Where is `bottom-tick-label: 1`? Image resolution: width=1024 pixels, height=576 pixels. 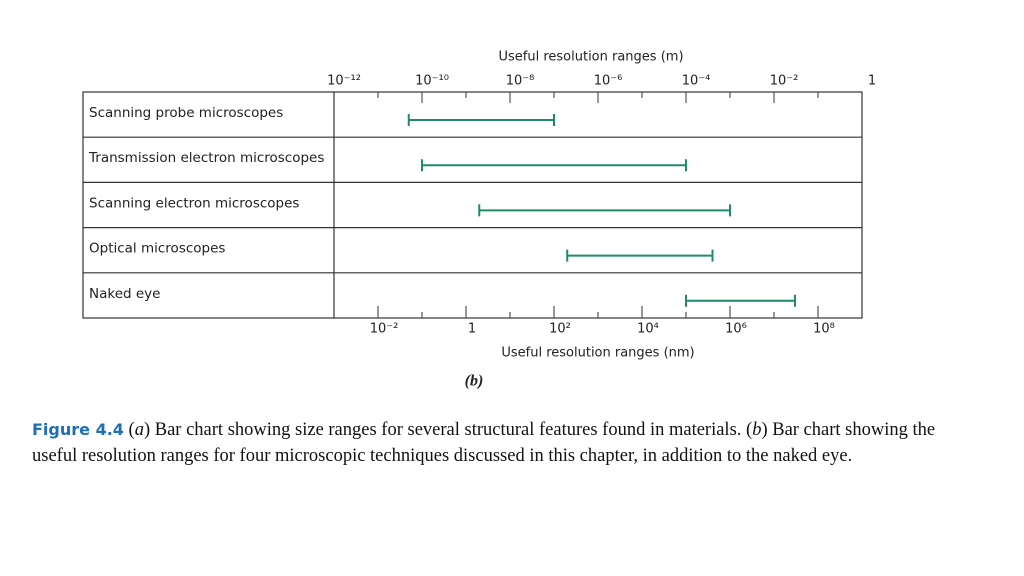
bottom-tick-label: 1 is located at coordinates (472, 329).